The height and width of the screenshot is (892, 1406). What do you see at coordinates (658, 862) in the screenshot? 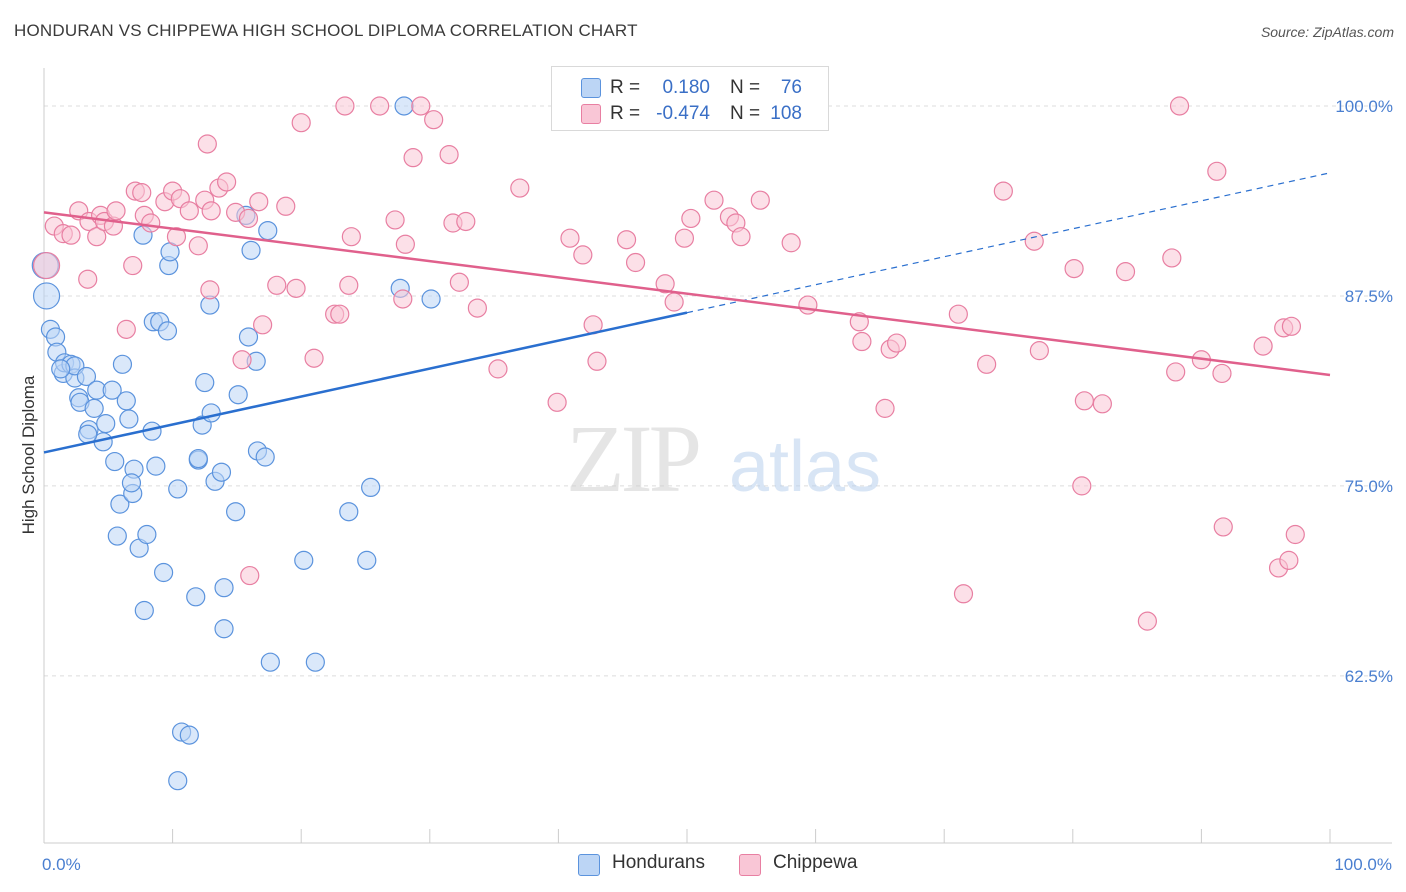
I see `legend-label-hondurans: Hondurans` at bounding box center [658, 862].